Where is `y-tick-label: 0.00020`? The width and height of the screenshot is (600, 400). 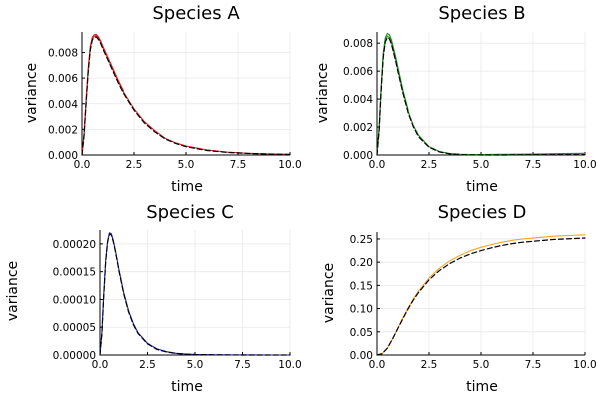
y-tick-label: 0.00020 is located at coordinates (74, 245).